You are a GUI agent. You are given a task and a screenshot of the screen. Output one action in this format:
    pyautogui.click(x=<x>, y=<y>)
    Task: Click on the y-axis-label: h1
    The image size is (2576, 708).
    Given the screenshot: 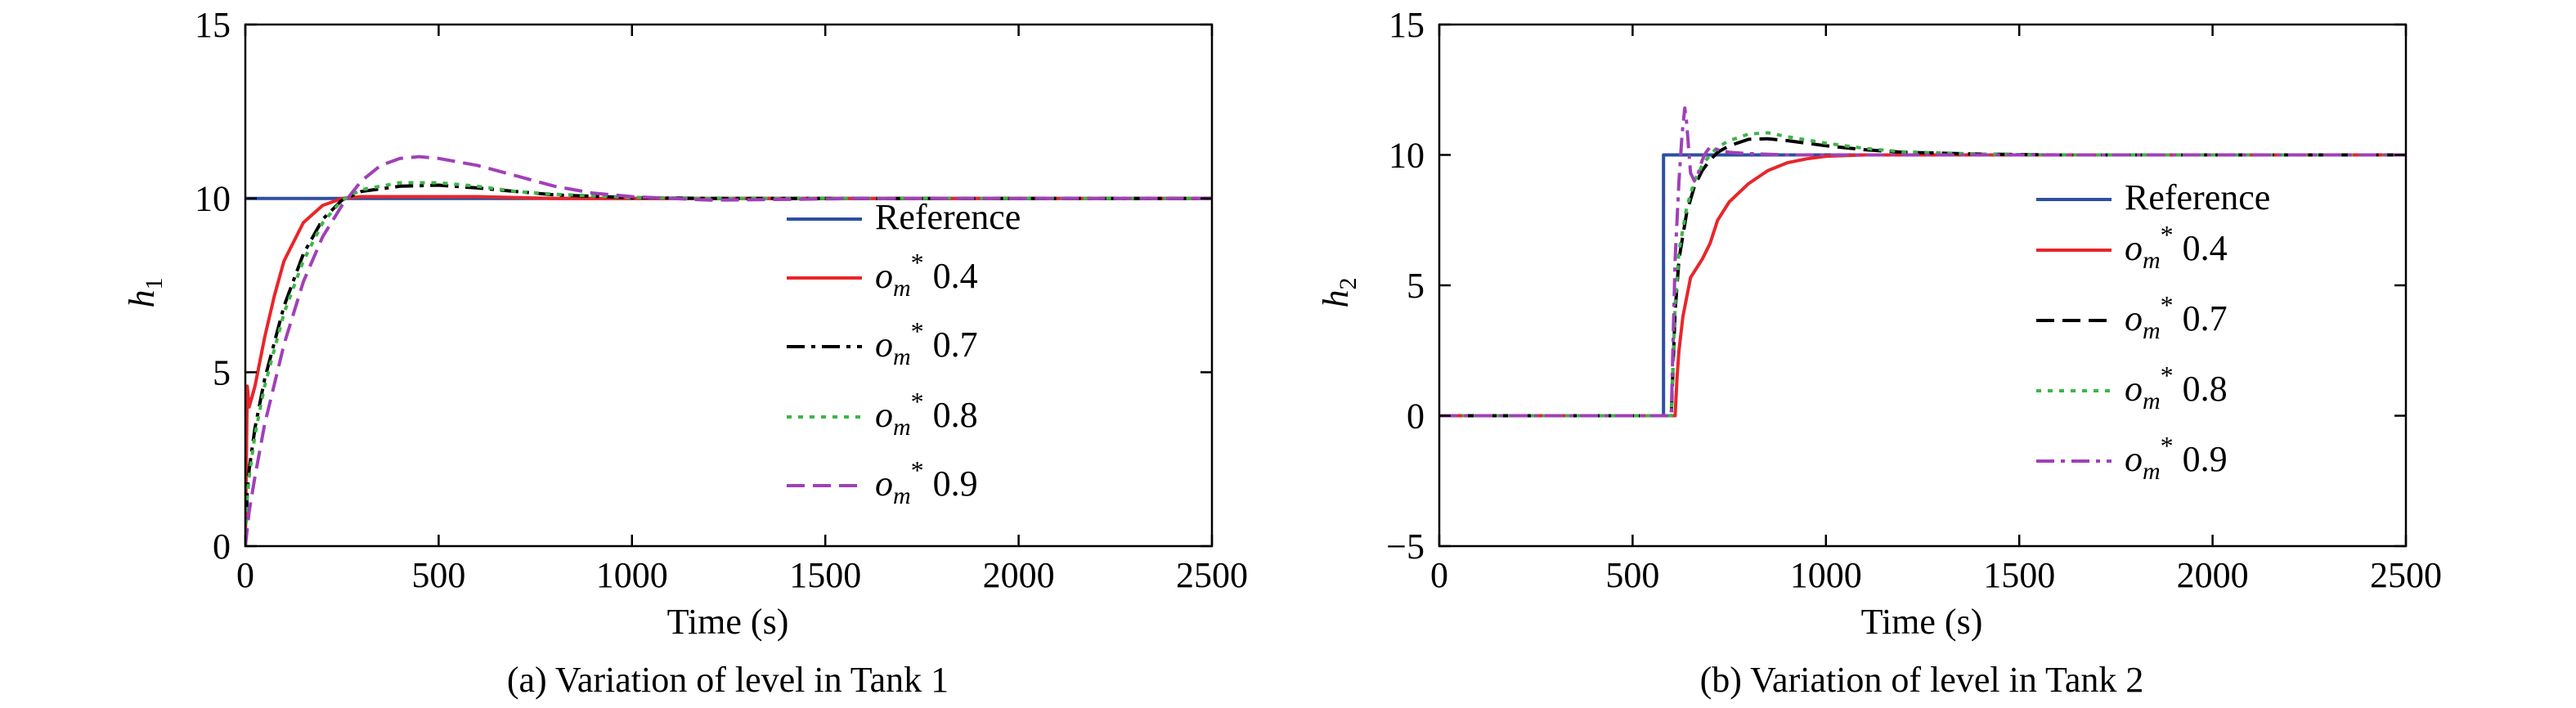 What is the action you would take?
    pyautogui.click(x=145, y=293)
    